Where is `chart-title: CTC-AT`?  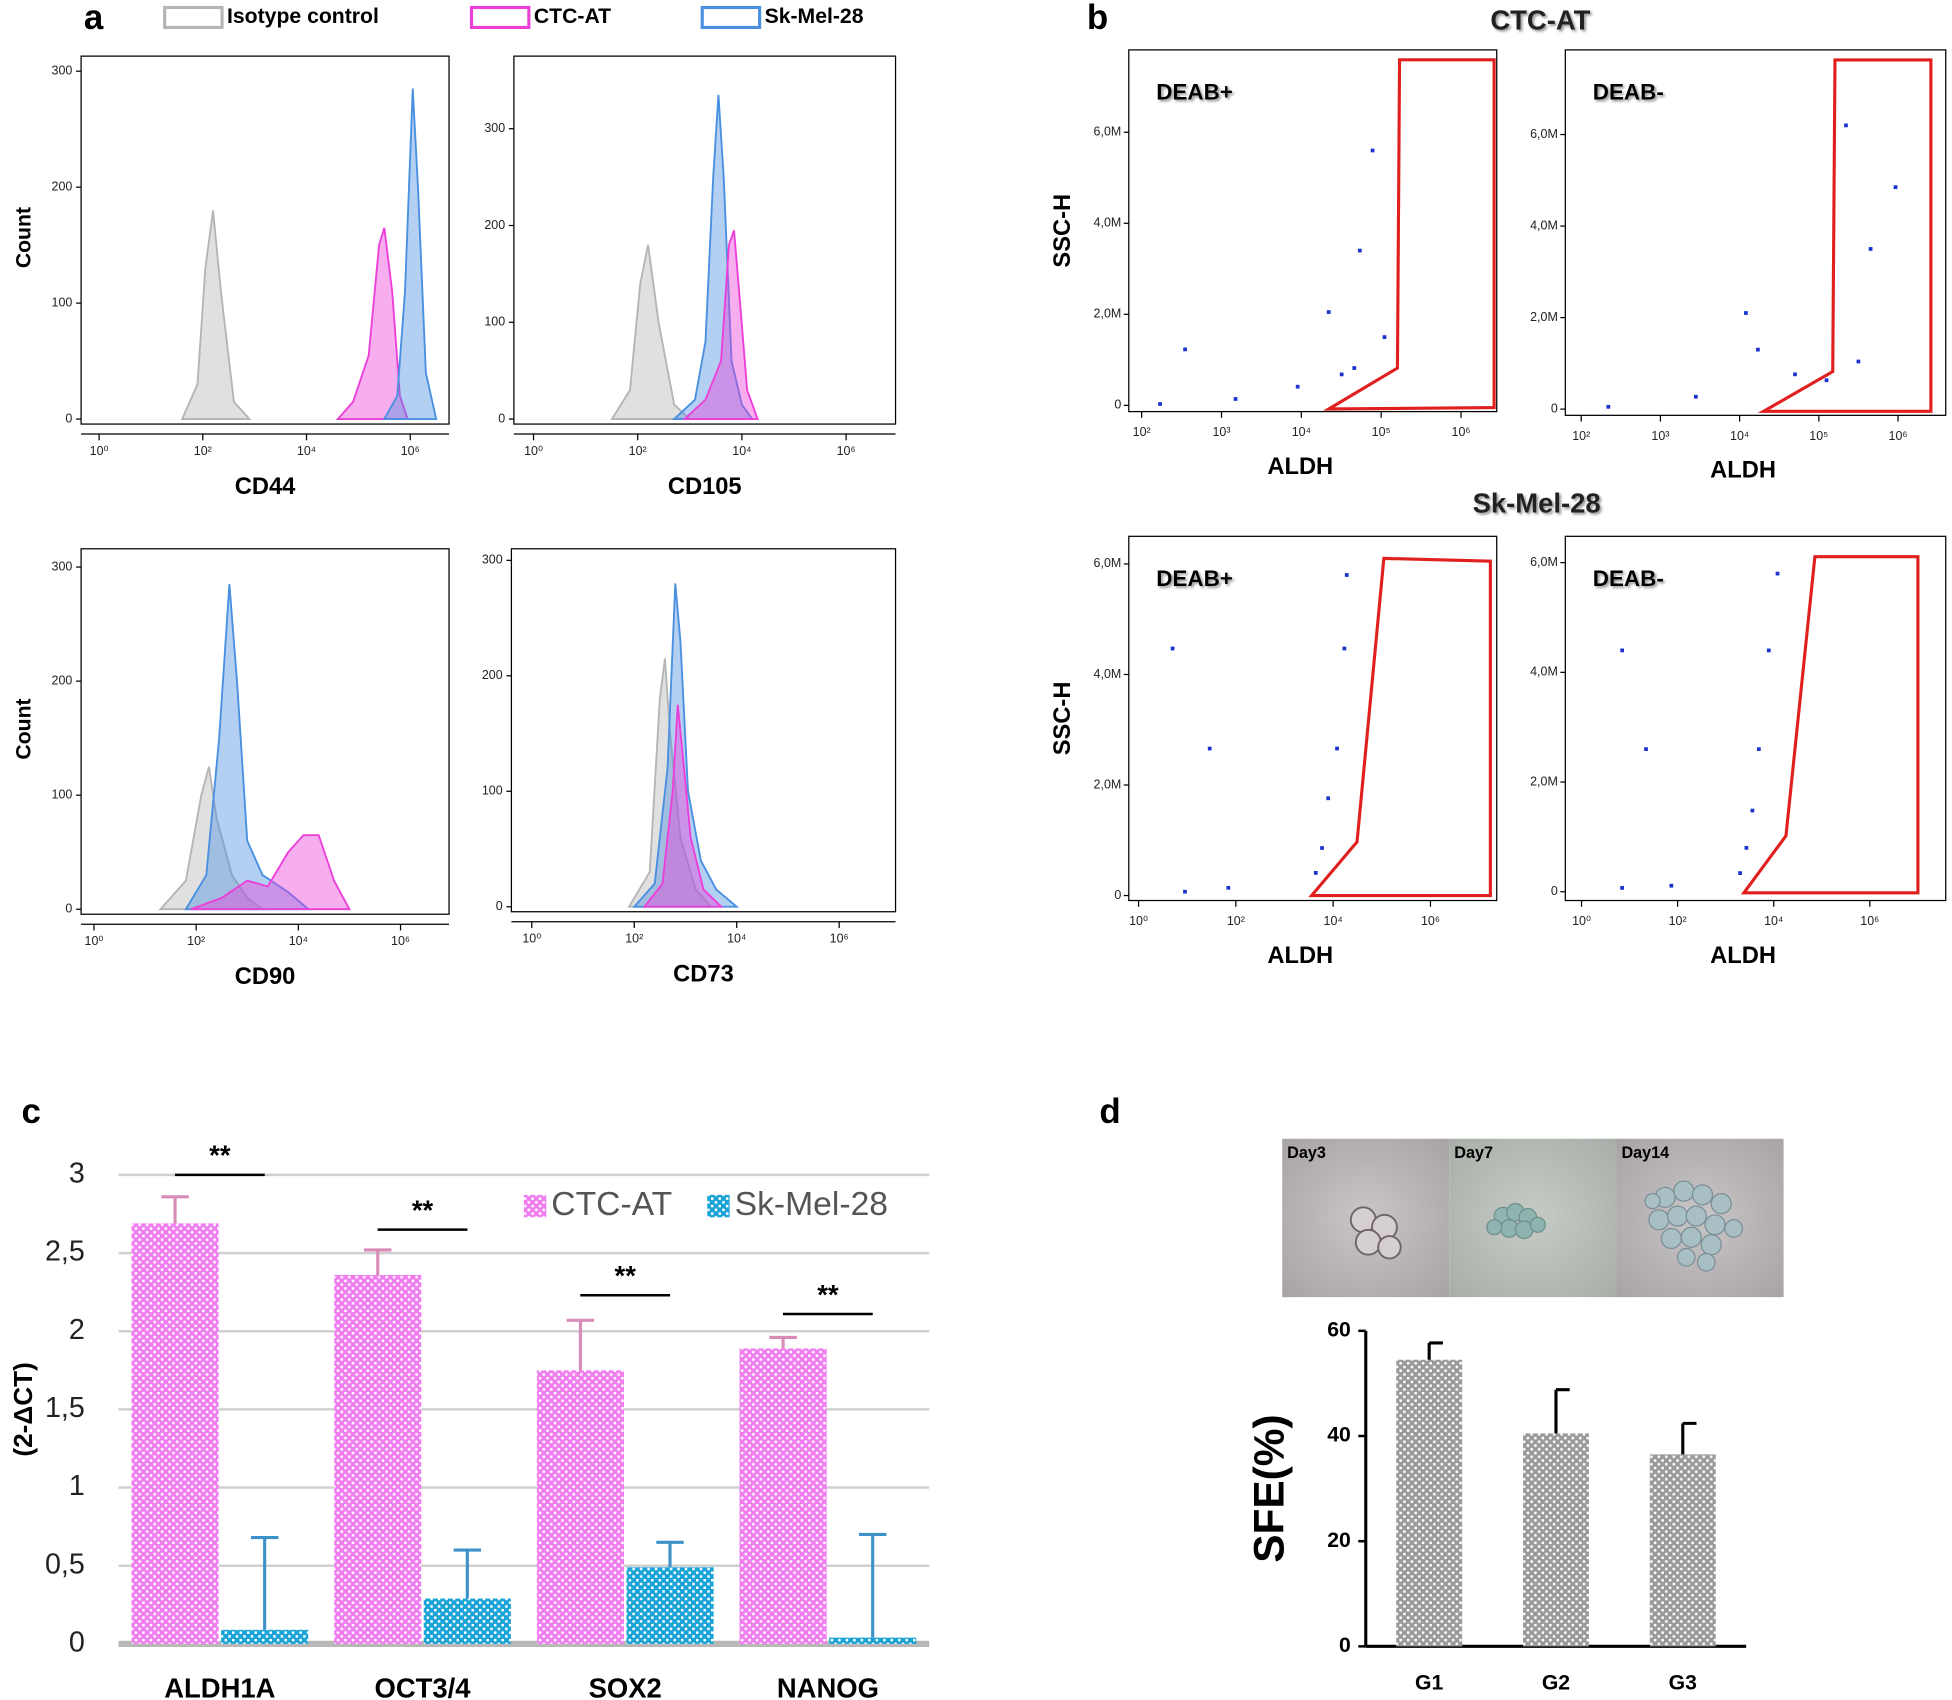 chart-title: CTC-AT is located at coordinates (1540, 20).